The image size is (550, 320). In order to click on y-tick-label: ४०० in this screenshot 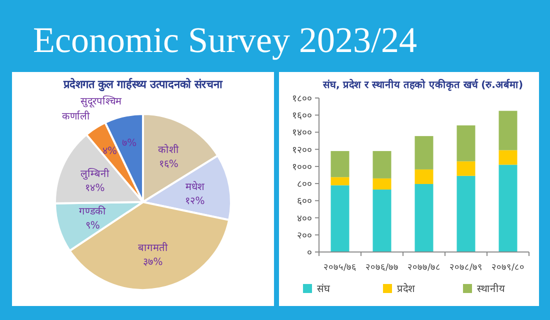, I will do `click(304, 218)`.